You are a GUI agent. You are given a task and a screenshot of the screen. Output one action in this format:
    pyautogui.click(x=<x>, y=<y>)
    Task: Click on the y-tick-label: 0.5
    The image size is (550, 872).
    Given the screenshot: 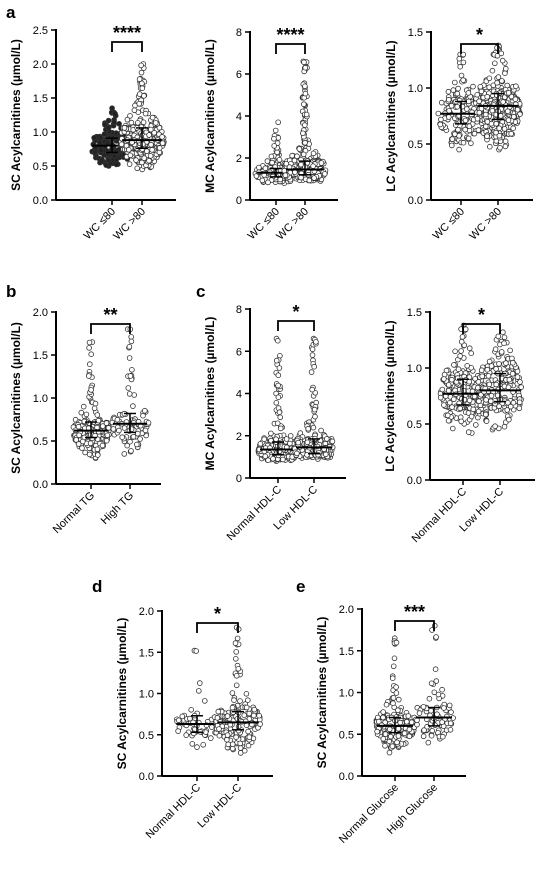 What is the action you would take?
    pyautogui.click(x=146, y=736)
    